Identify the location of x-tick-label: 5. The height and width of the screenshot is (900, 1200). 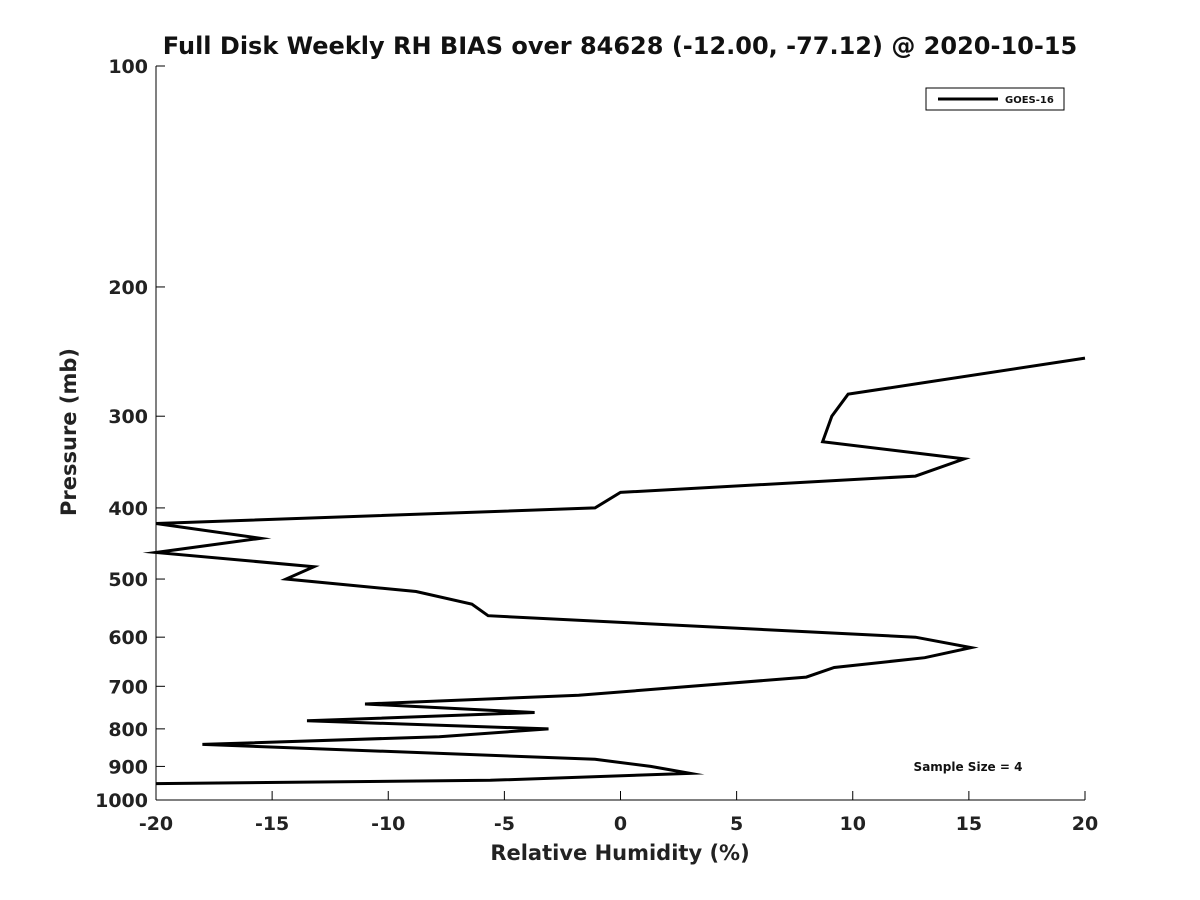
(736, 824).